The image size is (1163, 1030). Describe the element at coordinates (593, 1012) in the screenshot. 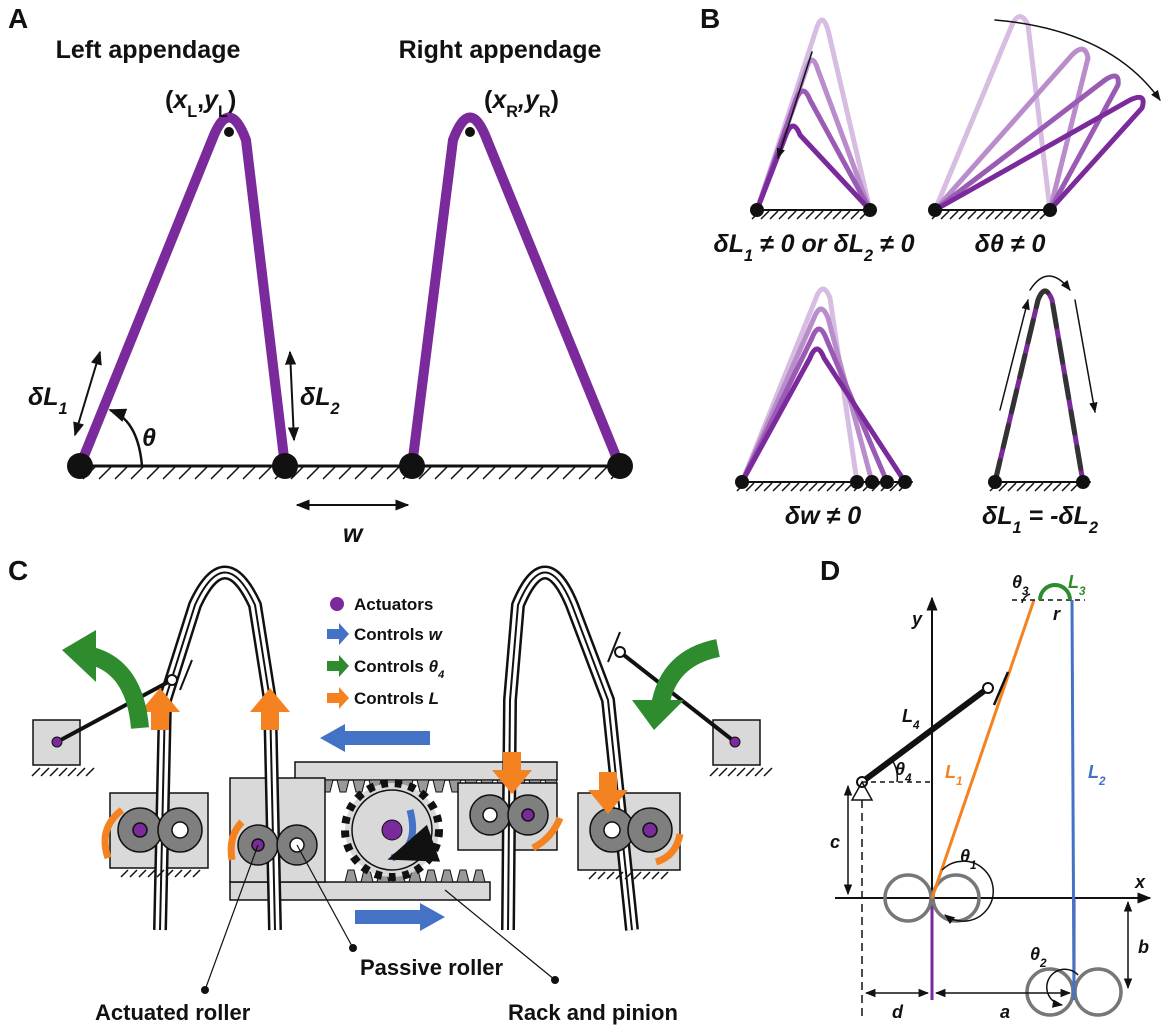

I see `callout: Rack and pinion` at that location.